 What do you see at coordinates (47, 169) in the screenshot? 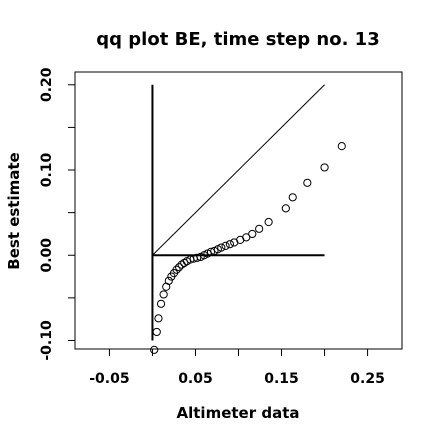
I see `y-tick-label: 0.10` at bounding box center [47, 169].